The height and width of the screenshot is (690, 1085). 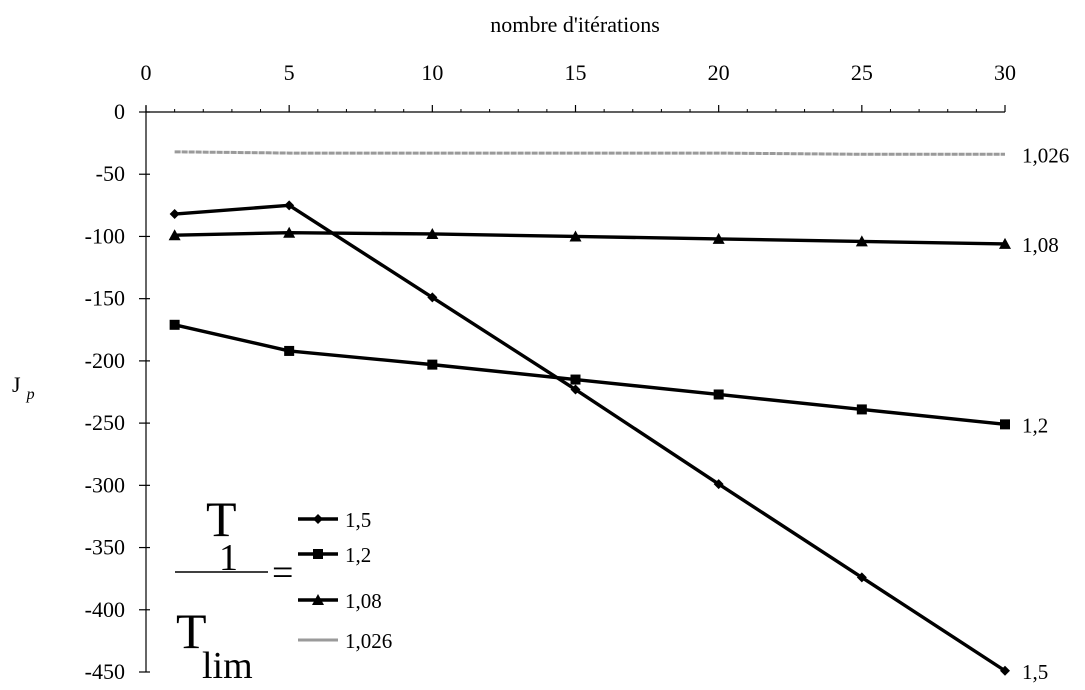 I want to click on legend-label: 1,026, so click(x=368, y=641).